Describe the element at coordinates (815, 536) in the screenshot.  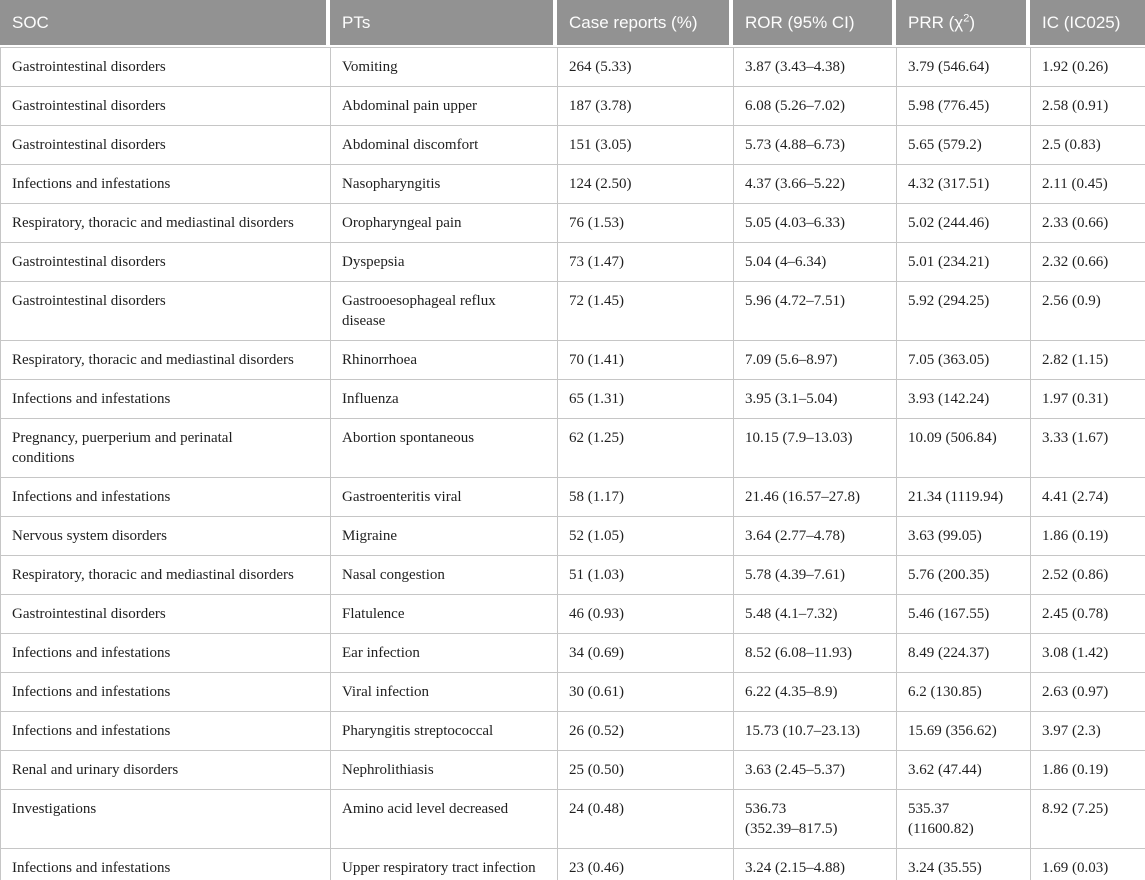
I see `cell-ror: 3.64 (2.77–4.78)` at that location.